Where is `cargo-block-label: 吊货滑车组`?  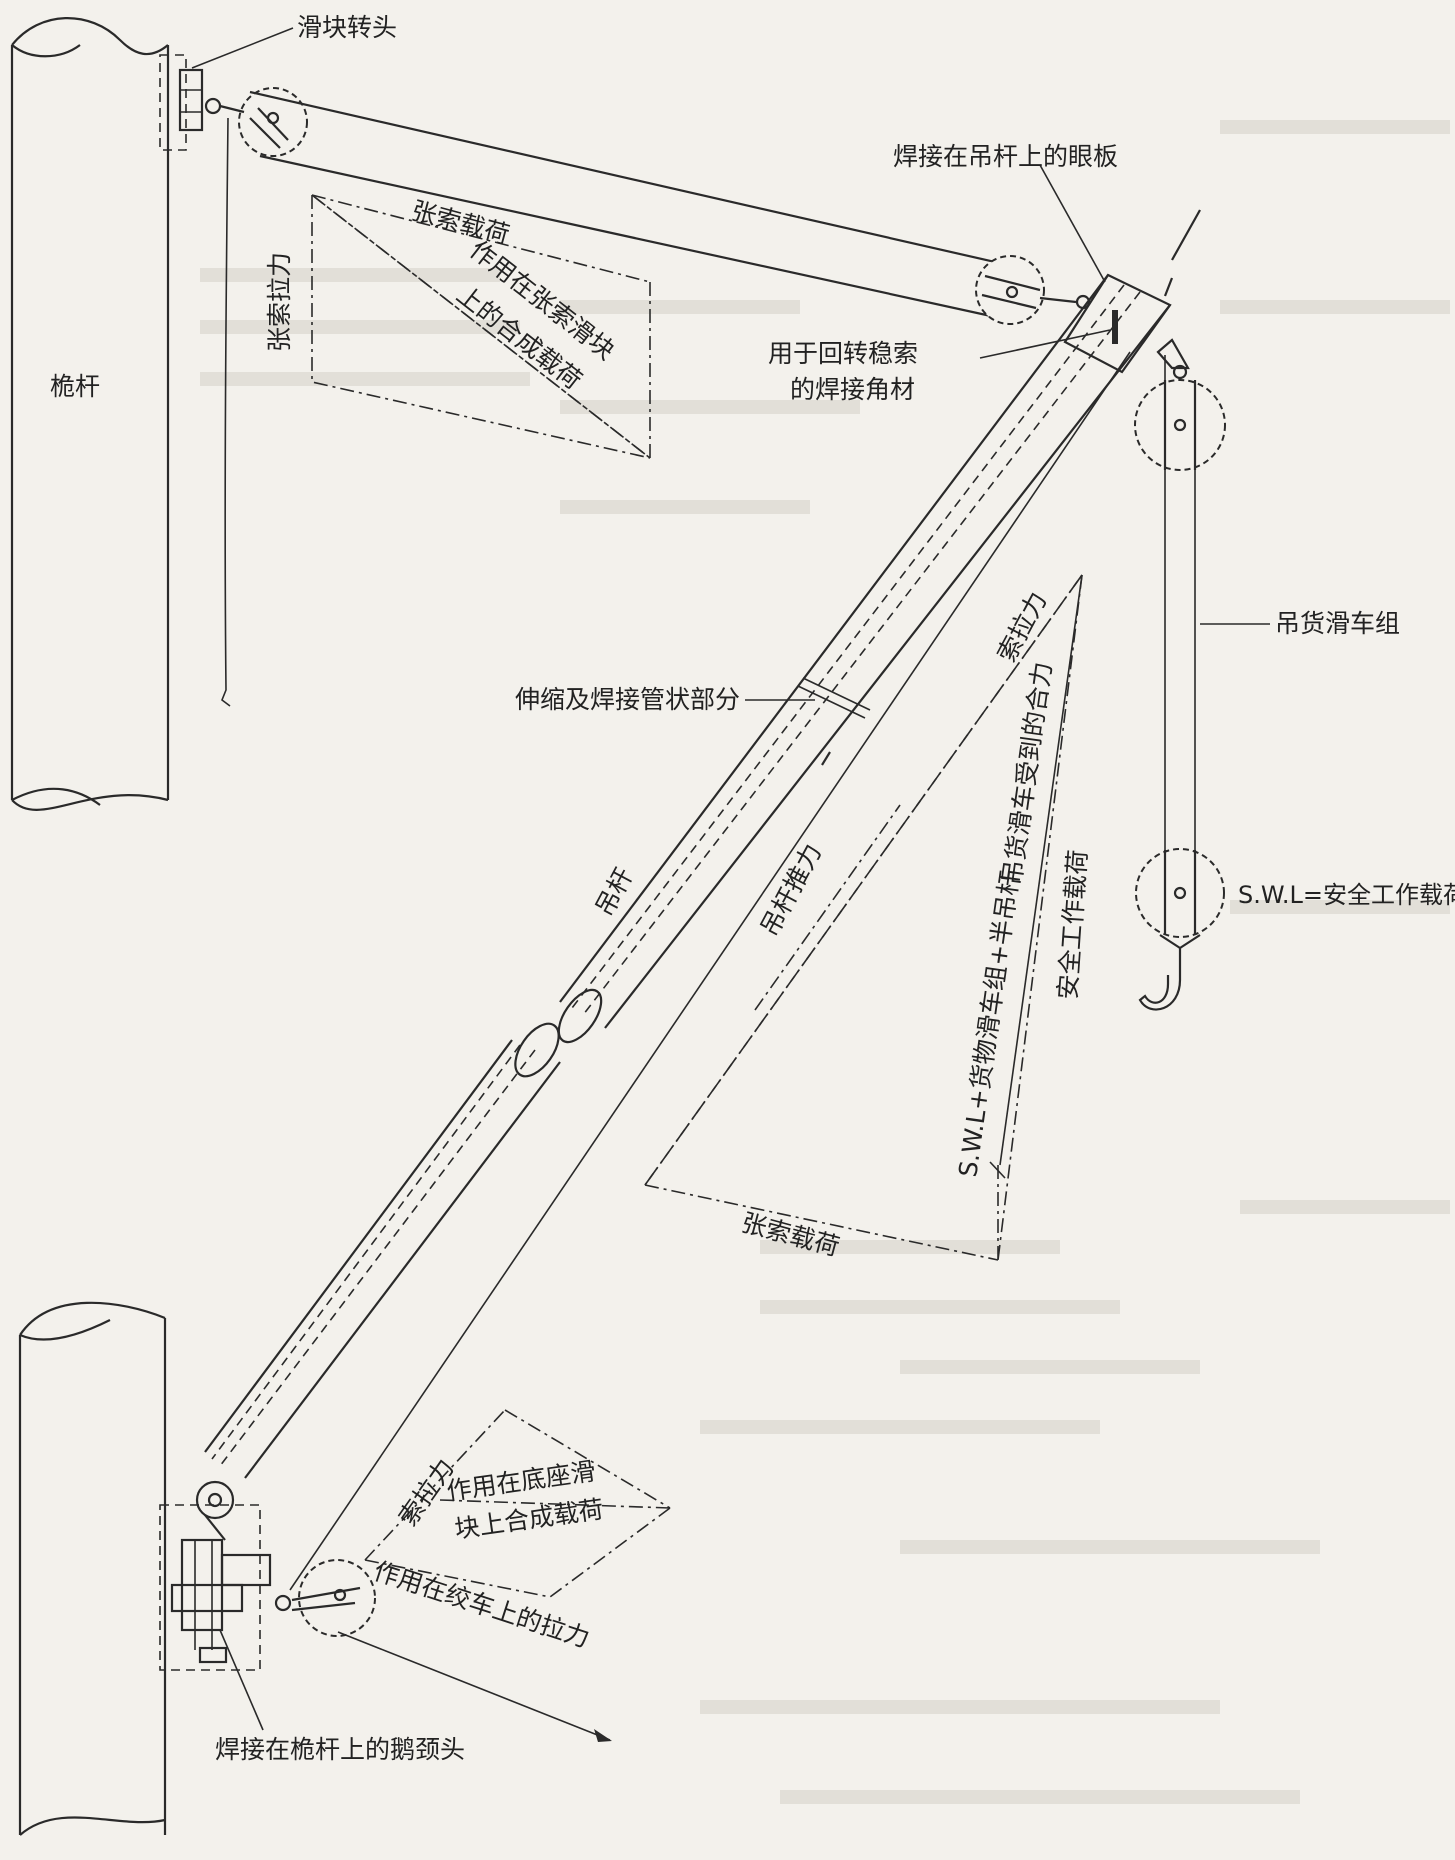 cargo-block-label: 吊货滑车组 is located at coordinates (1337, 623).